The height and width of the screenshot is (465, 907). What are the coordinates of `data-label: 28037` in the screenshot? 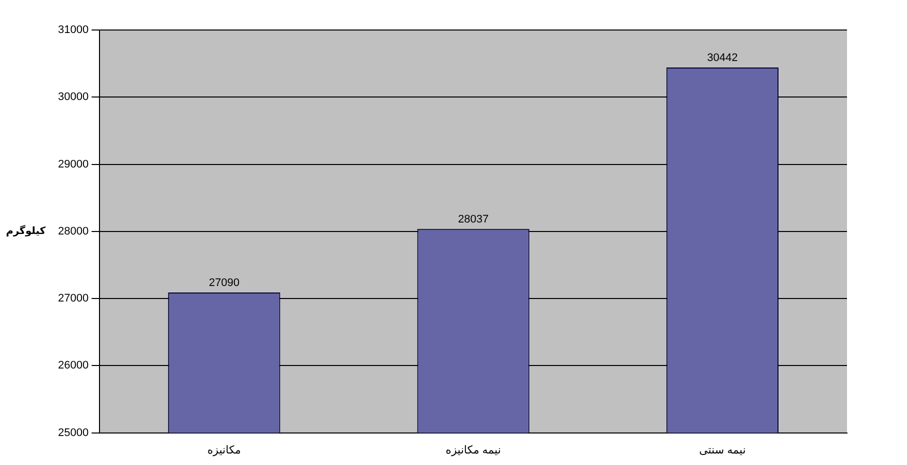 It's located at (473, 219).